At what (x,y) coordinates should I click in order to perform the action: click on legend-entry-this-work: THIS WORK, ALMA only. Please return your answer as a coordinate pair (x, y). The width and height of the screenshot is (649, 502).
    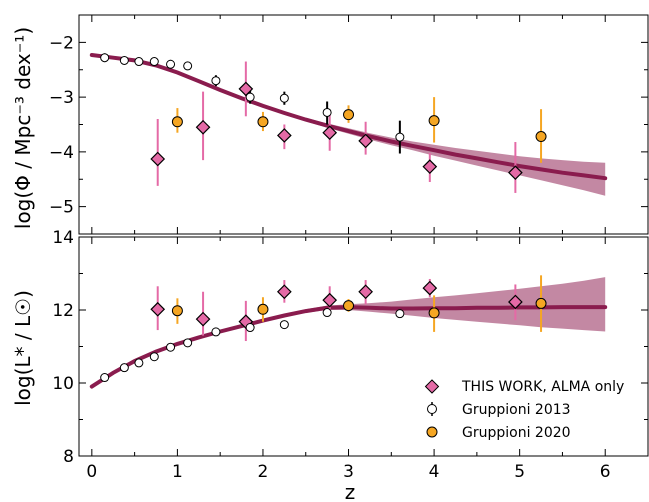
    Looking at the image, I should click on (524, 387).